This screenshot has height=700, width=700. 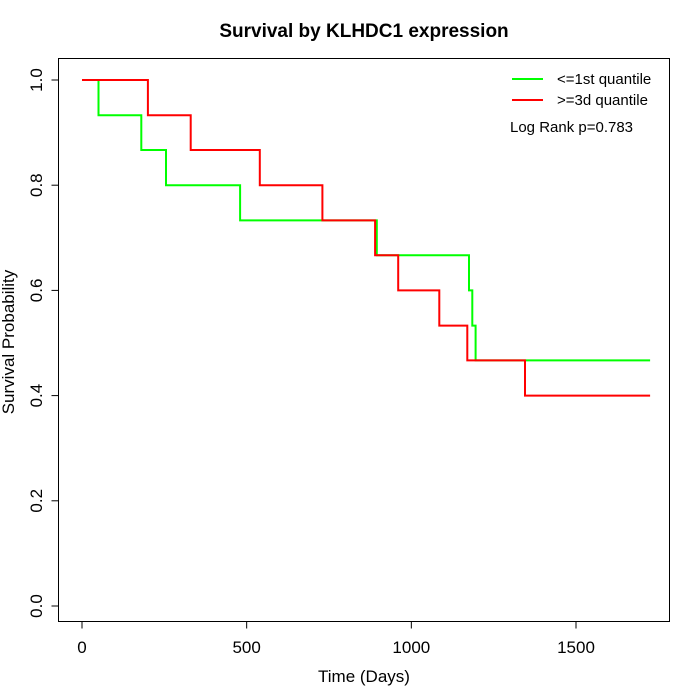 What do you see at coordinates (363, 31) in the screenshot?
I see `chart-title: Survival by KLHDC1 expression` at bounding box center [363, 31].